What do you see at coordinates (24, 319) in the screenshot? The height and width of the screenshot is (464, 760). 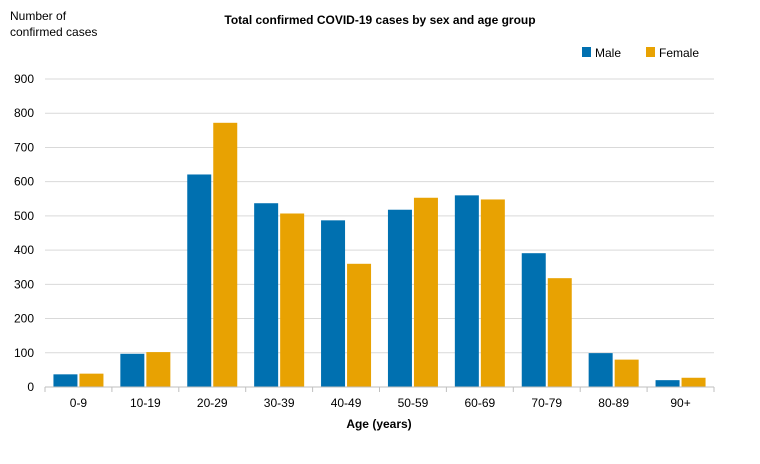 I see `y-tick-label: 200` at bounding box center [24, 319].